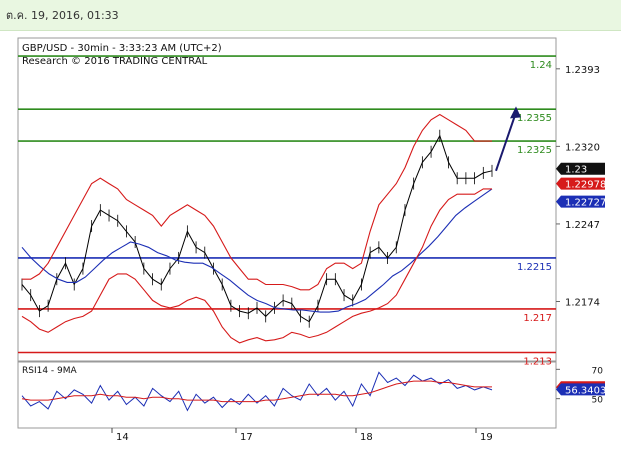 This screenshot has width=621, height=459. What do you see at coordinates (541, 65) in the screenshot?
I see `level-label-0: 1.24` at bounding box center [541, 65].